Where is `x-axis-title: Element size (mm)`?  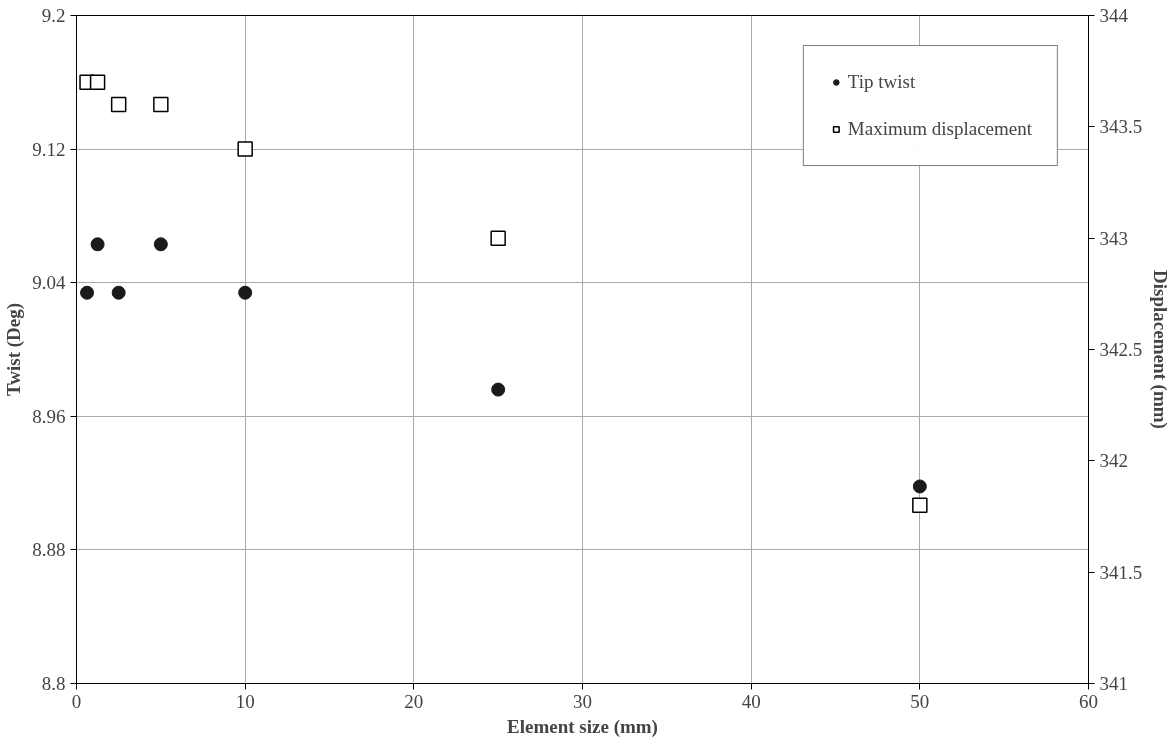
x-axis-title: Element size (mm) is located at coordinates (582, 726).